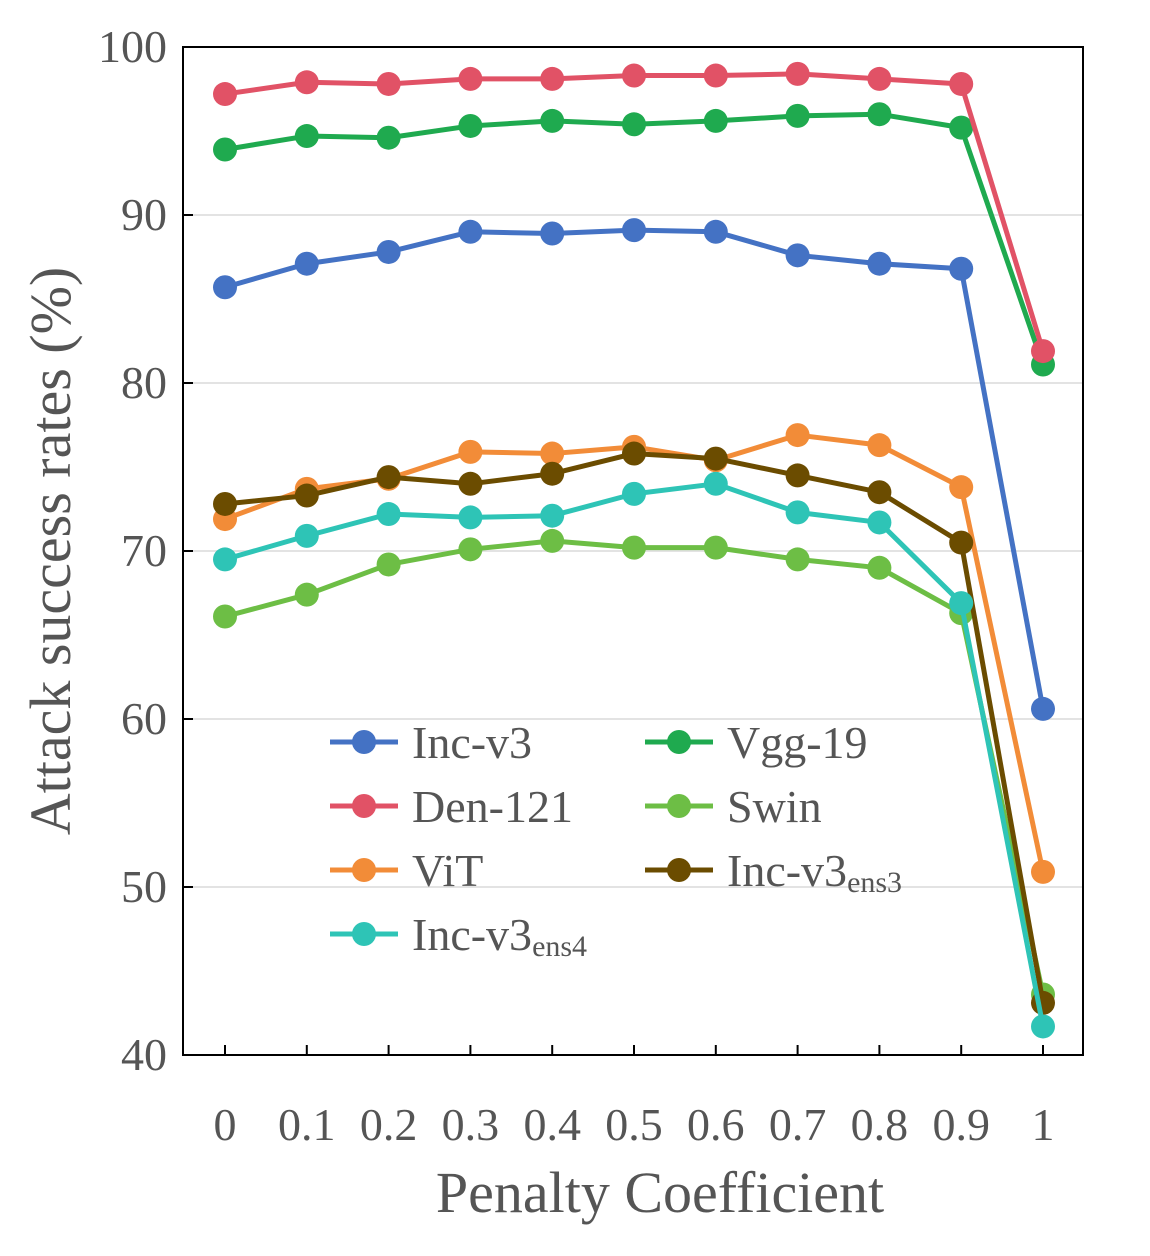  What do you see at coordinates (225, 1124) in the screenshot?
I see `x-tick-label: 0` at bounding box center [225, 1124].